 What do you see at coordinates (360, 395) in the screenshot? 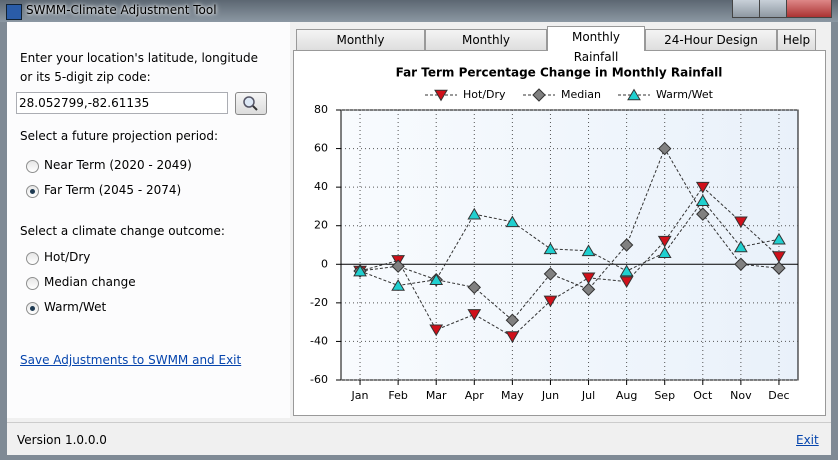
I see `x-tick-label: Jan` at bounding box center [360, 395].